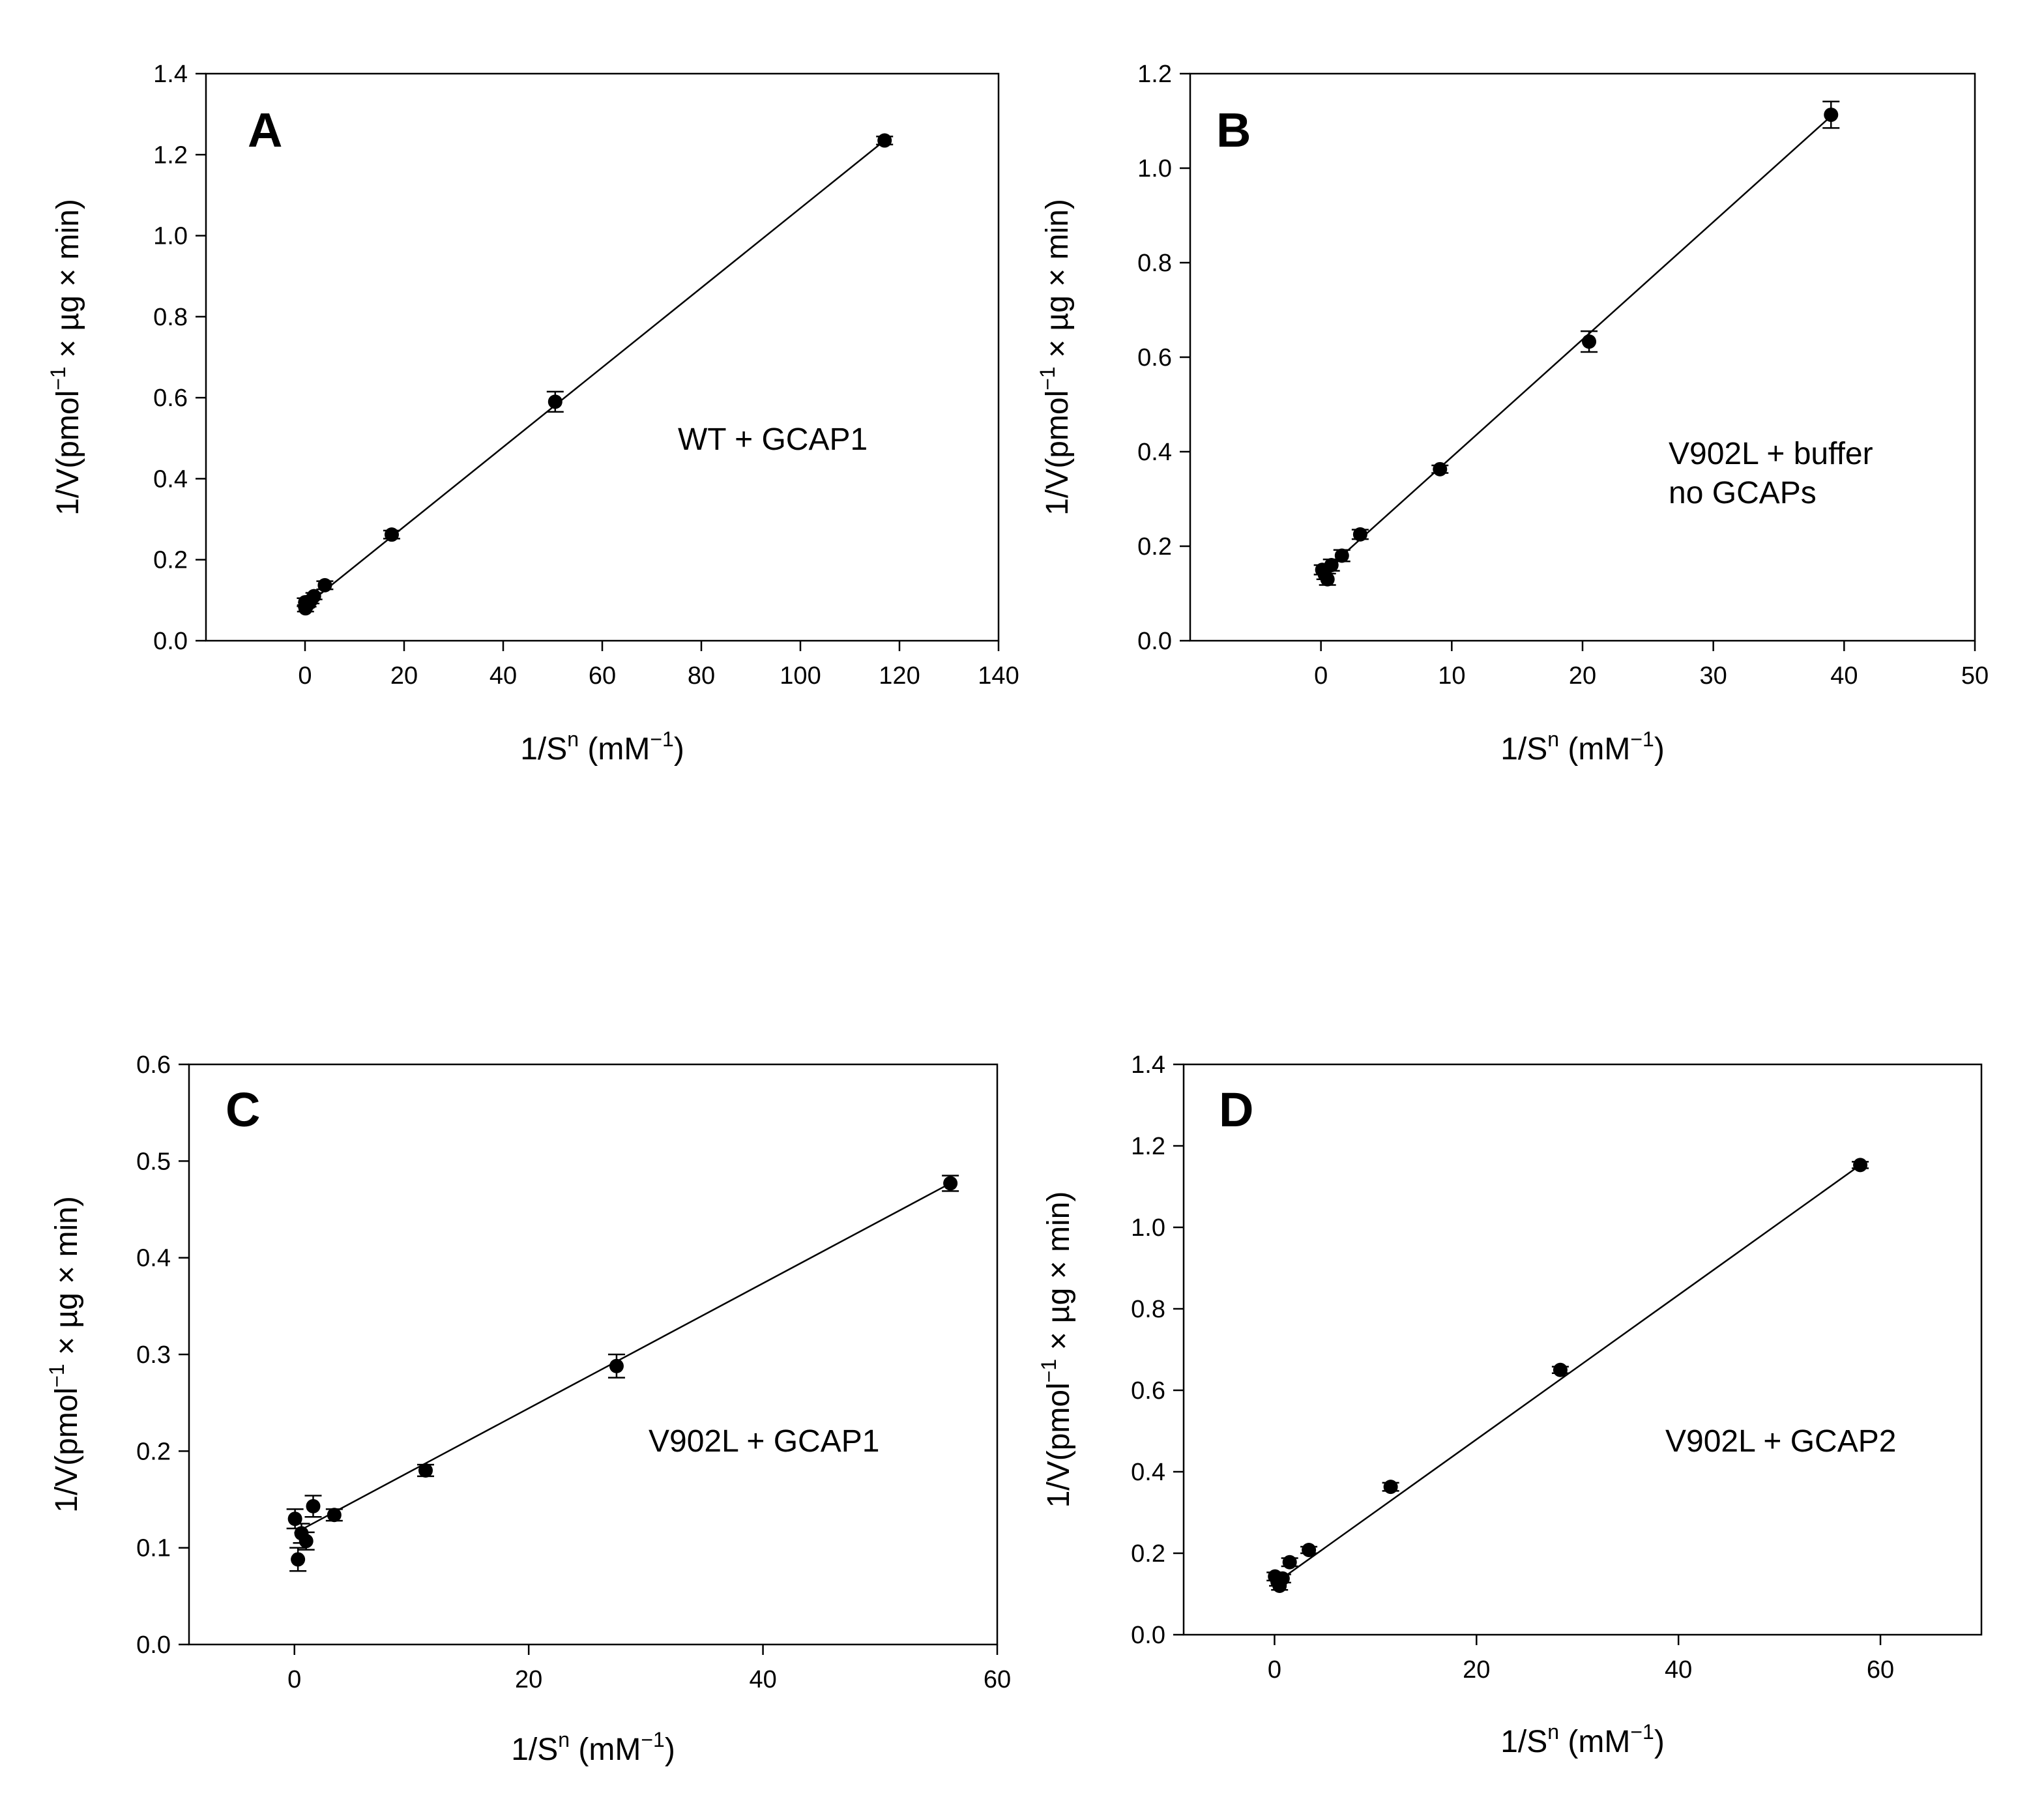 Image resolution: width=2044 pixels, height=1812 pixels. I want to click on panel-annotation: V902L + GCAP2, so click(1780, 1441).